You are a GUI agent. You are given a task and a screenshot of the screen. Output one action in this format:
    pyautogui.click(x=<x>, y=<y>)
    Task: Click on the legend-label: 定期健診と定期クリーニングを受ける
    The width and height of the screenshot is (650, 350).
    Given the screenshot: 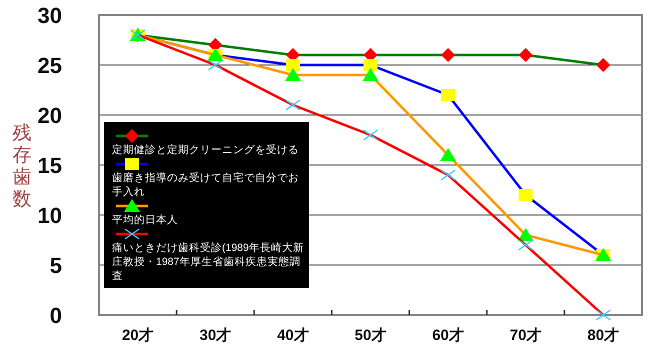 What is the action you would take?
    pyautogui.click(x=205, y=149)
    